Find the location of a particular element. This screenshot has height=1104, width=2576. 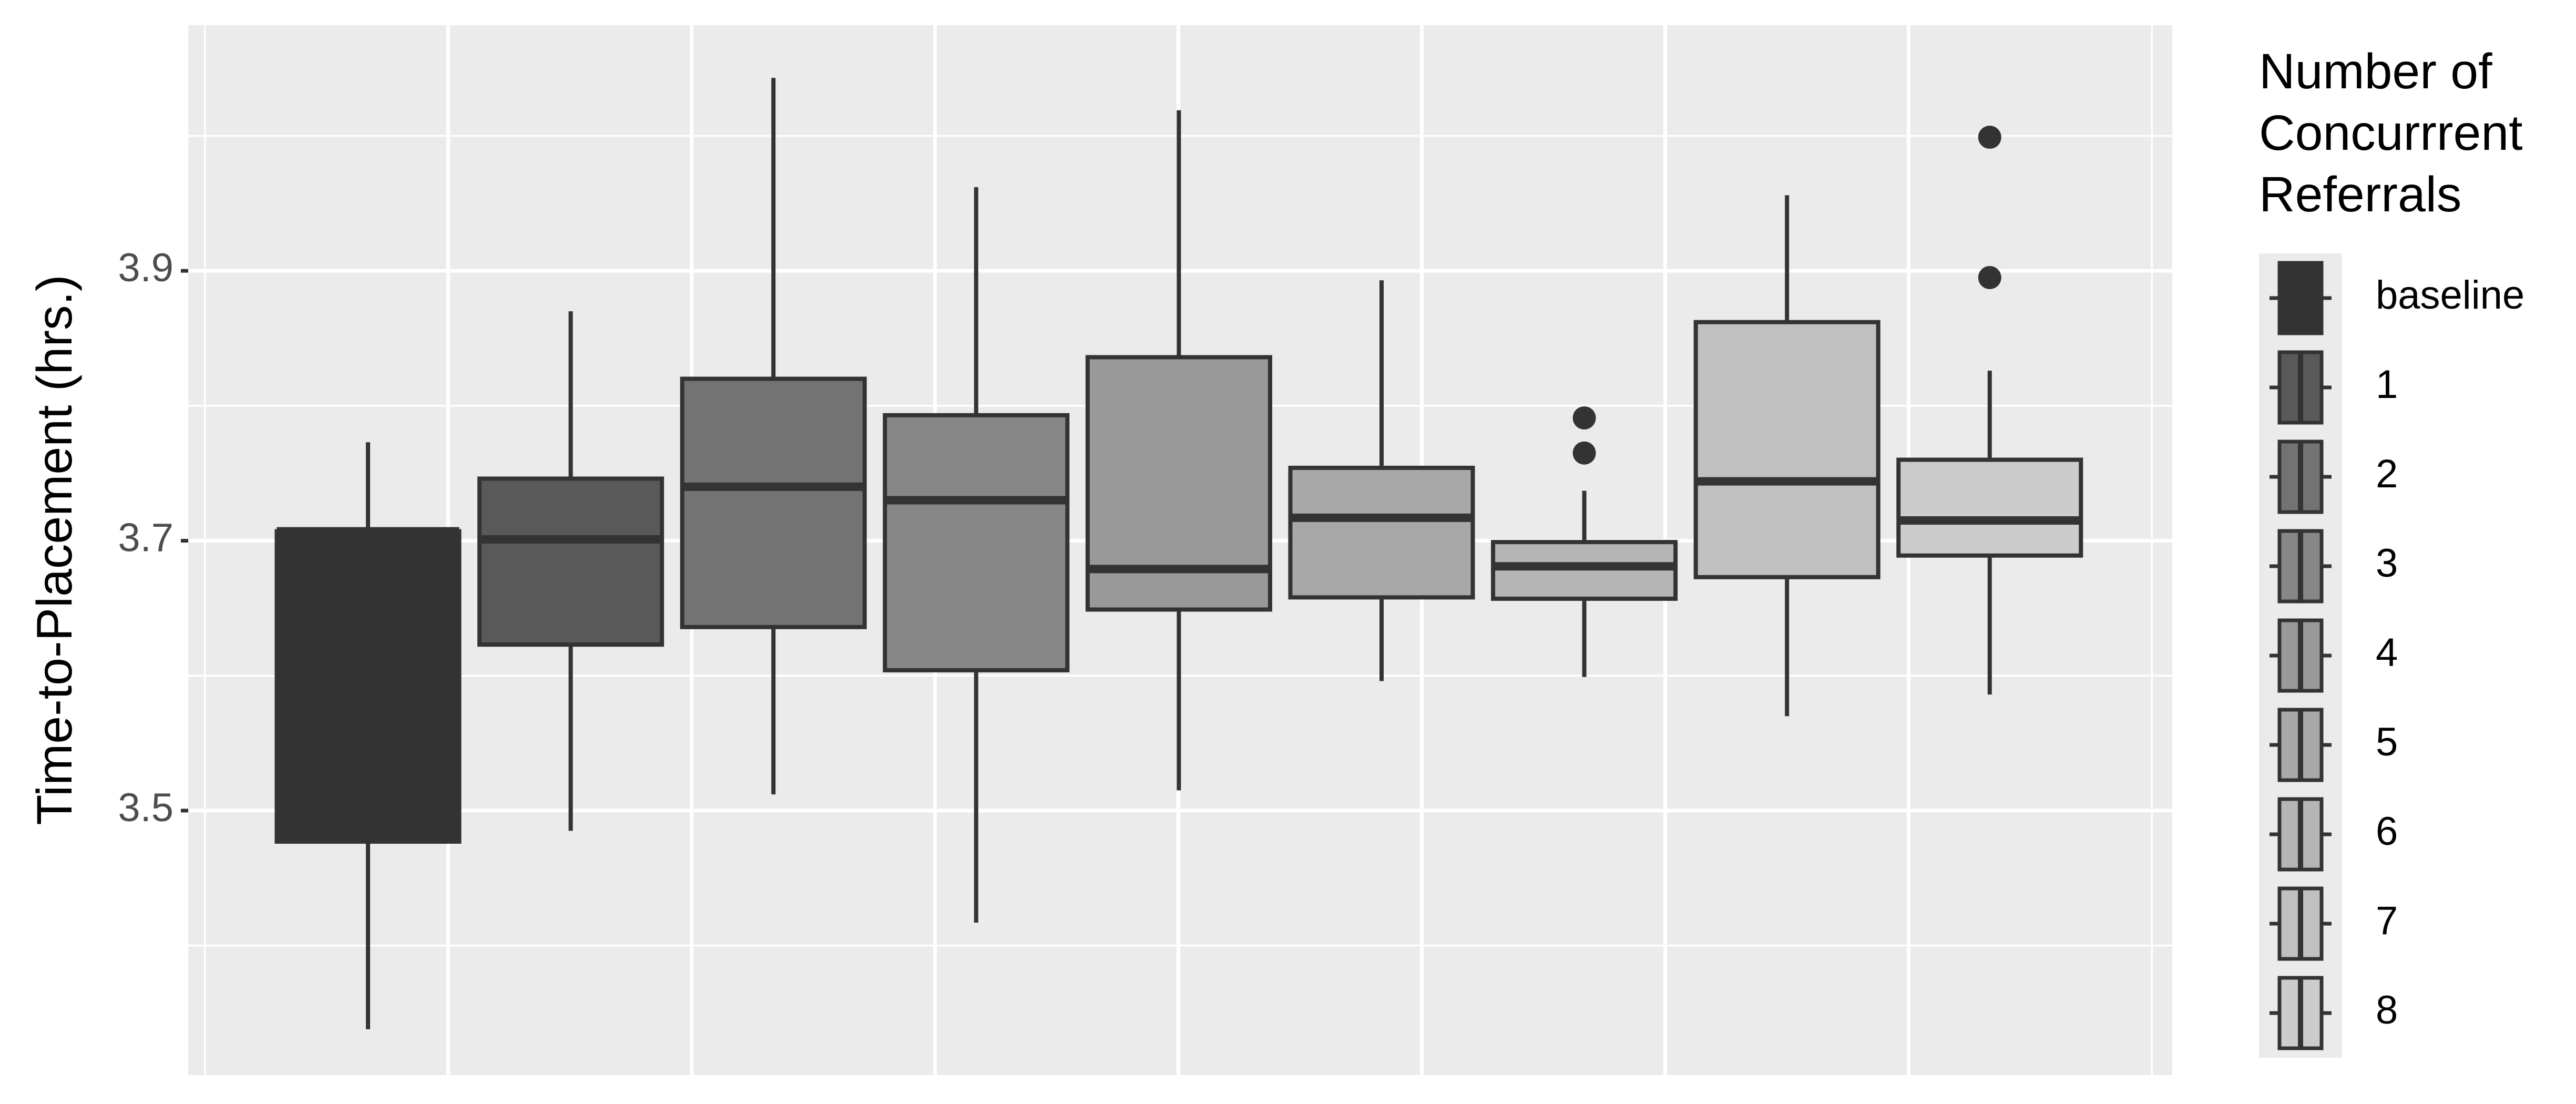

legend-label: 4 is located at coordinates (2387, 652).